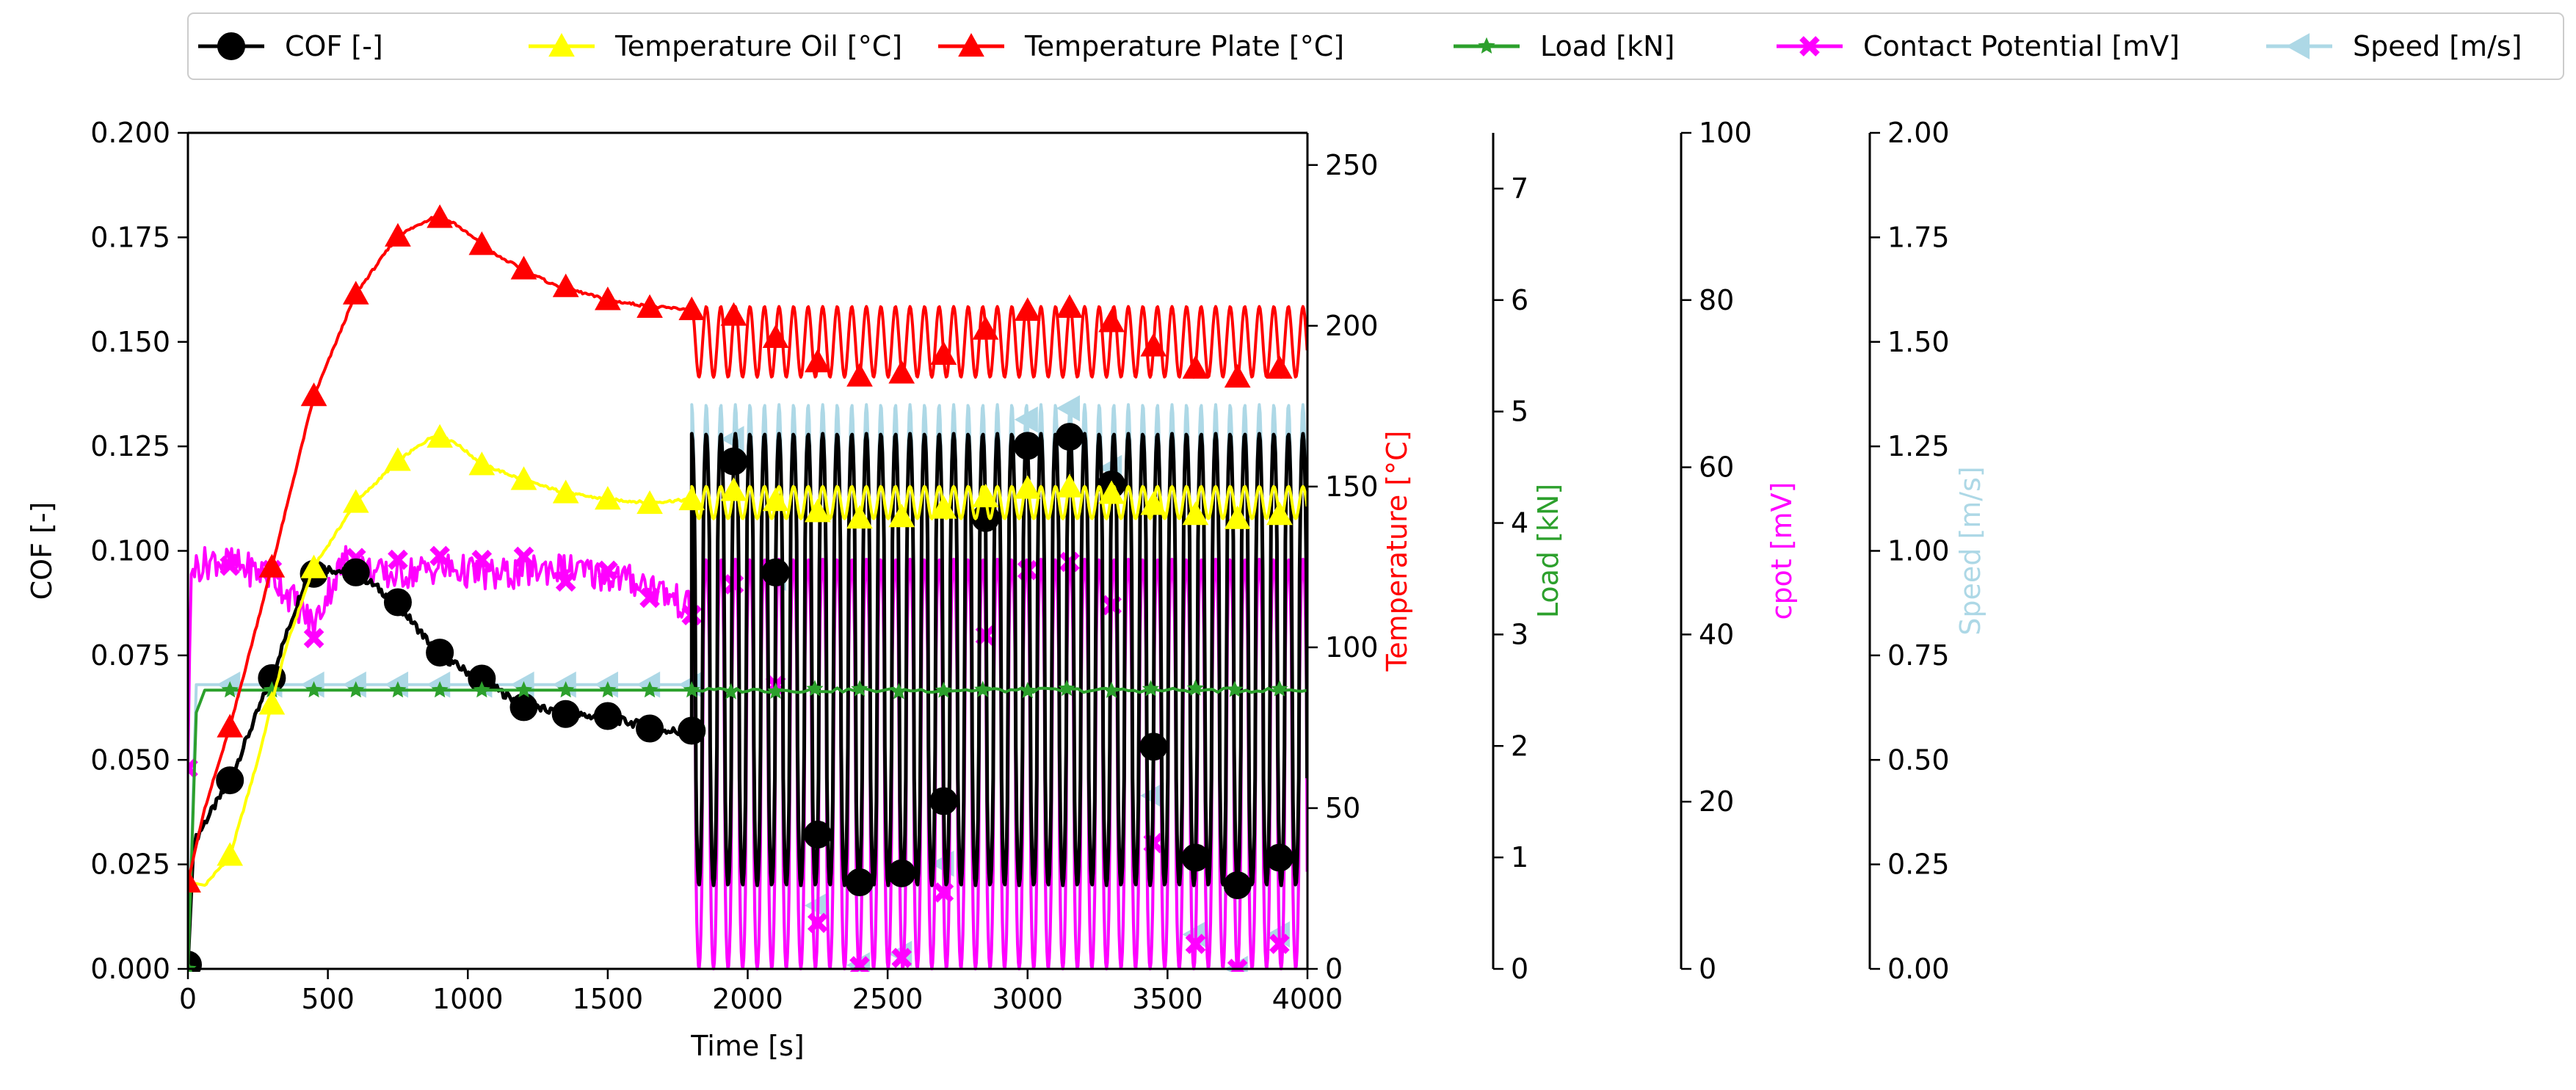  What do you see at coordinates (1717, 801) in the screenshot?
I see `cpot-tick-label: 20` at bounding box center [1717, 801].